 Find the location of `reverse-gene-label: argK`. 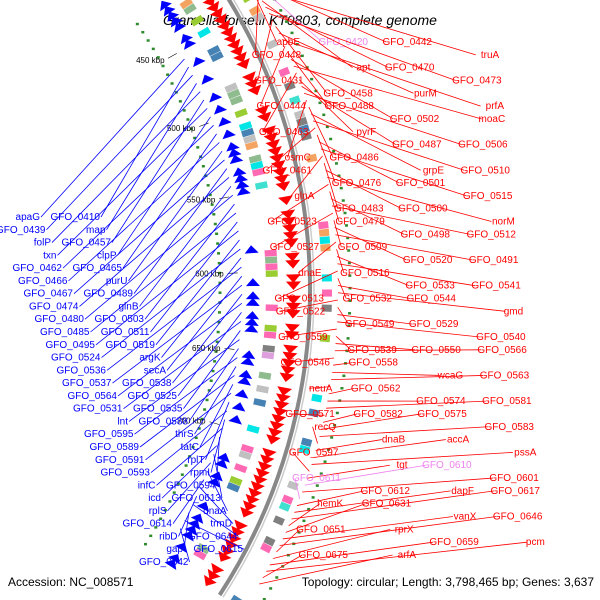

reverse-gene-label: argK is located at coordinates (149, 358).